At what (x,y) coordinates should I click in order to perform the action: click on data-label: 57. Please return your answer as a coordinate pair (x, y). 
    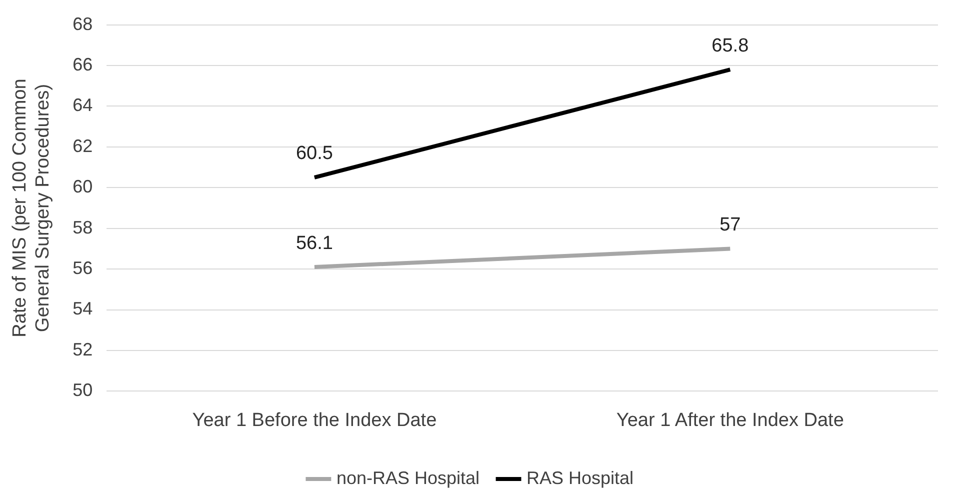
    Looking at the image, I should click on (730, 225).